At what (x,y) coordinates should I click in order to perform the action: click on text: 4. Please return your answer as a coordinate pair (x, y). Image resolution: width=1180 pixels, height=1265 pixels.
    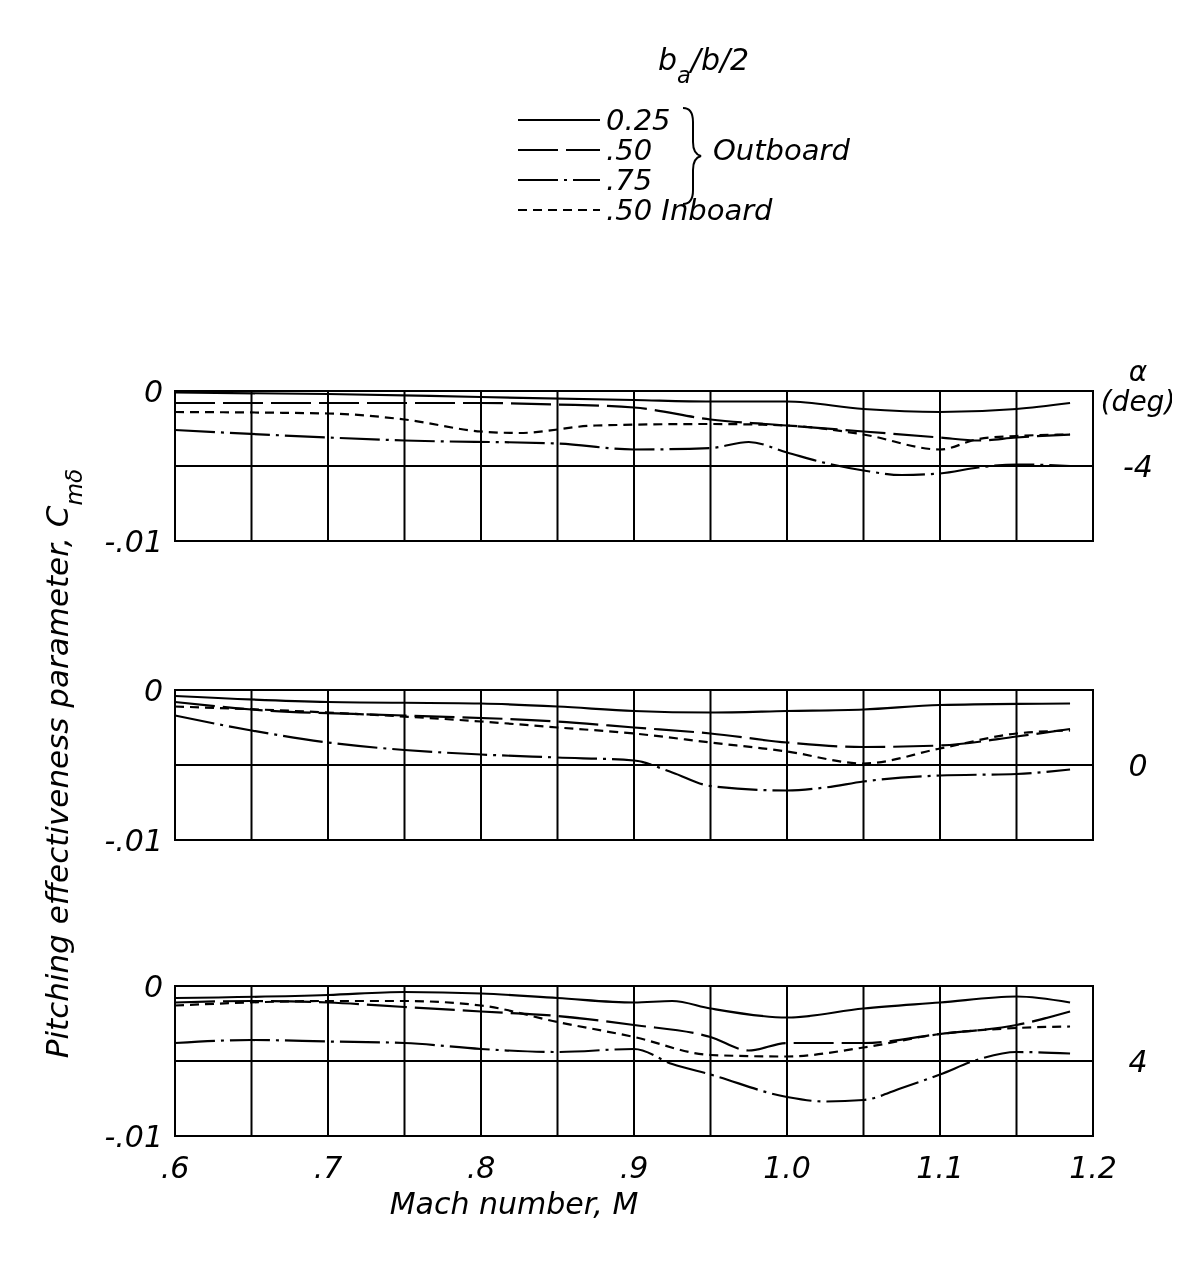
    Looking at the image, I should click on (1138, 1061).